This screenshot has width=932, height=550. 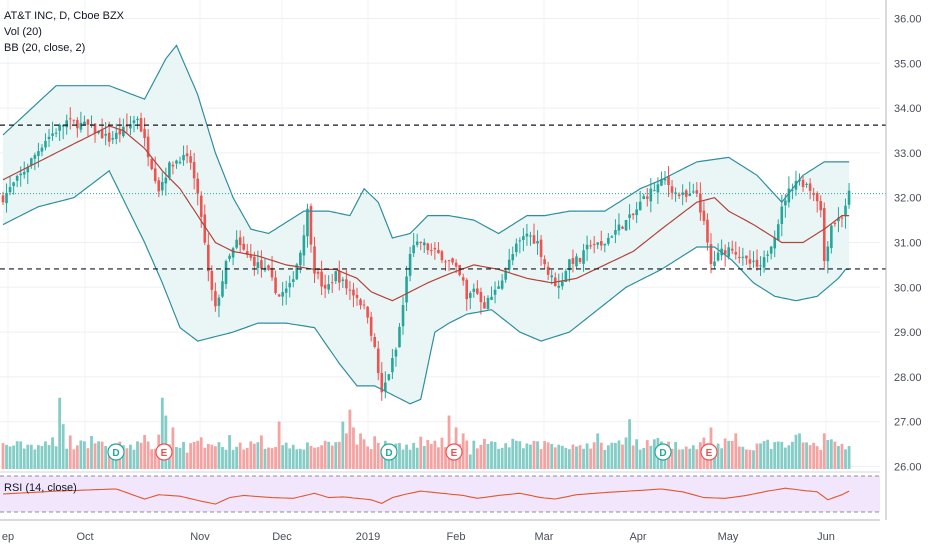 I want to click on rsi-legend: RSI (14, close), so click(x=40, y=488).